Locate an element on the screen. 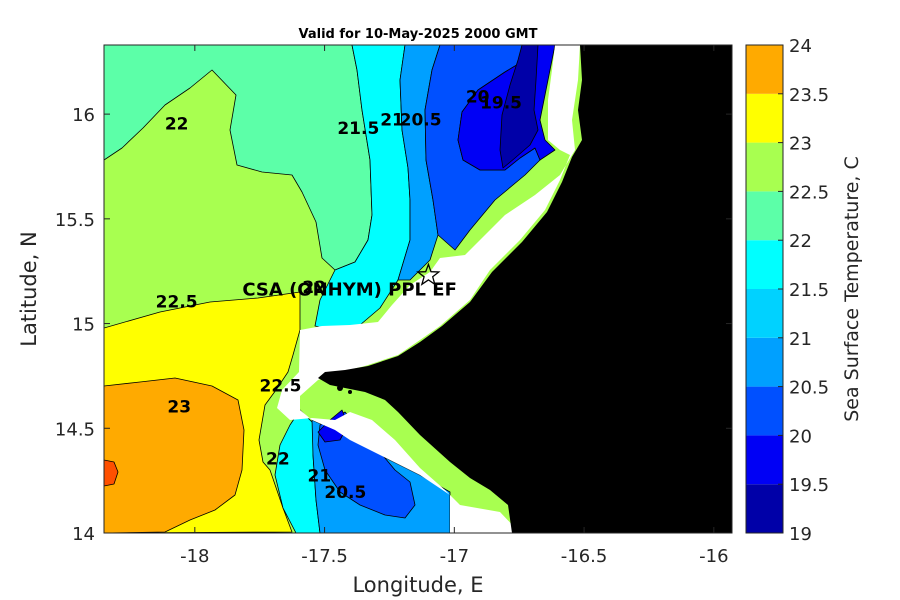  x-tick-label: -18 is located at coordinates (194, 556).